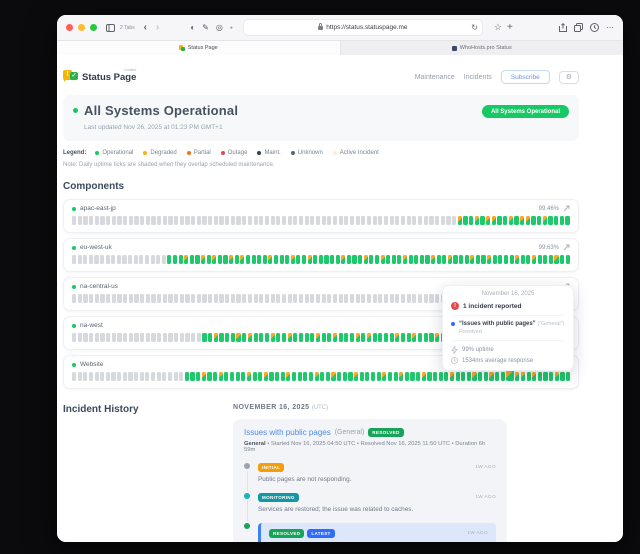 This screenshot has width=640, height=554. I want to click on new-tab-icon: +, so click(509, 27).